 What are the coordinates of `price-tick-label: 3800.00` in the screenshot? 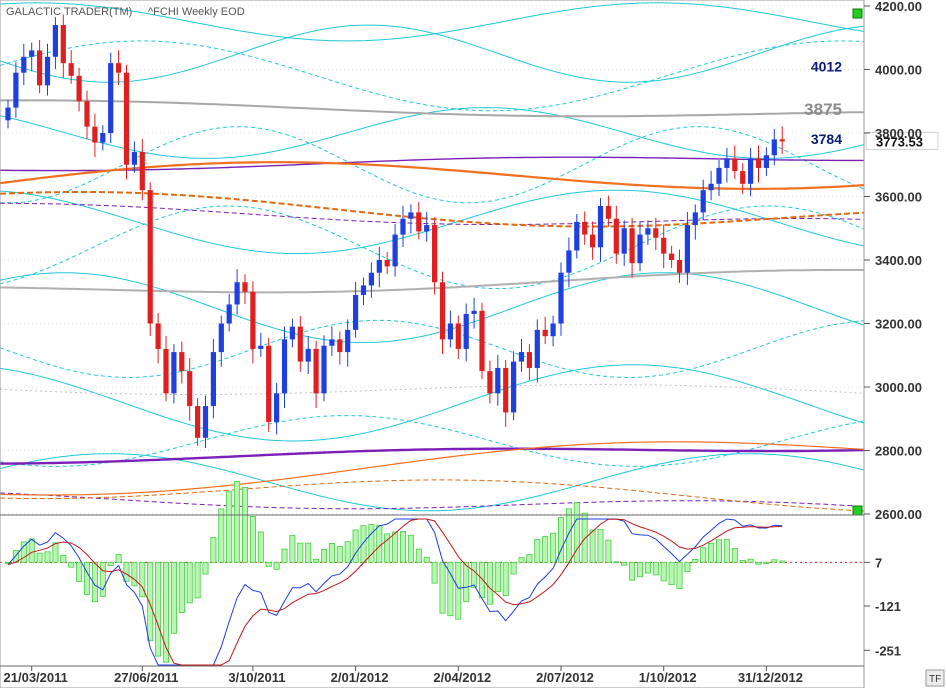 It's located at (898, 133).